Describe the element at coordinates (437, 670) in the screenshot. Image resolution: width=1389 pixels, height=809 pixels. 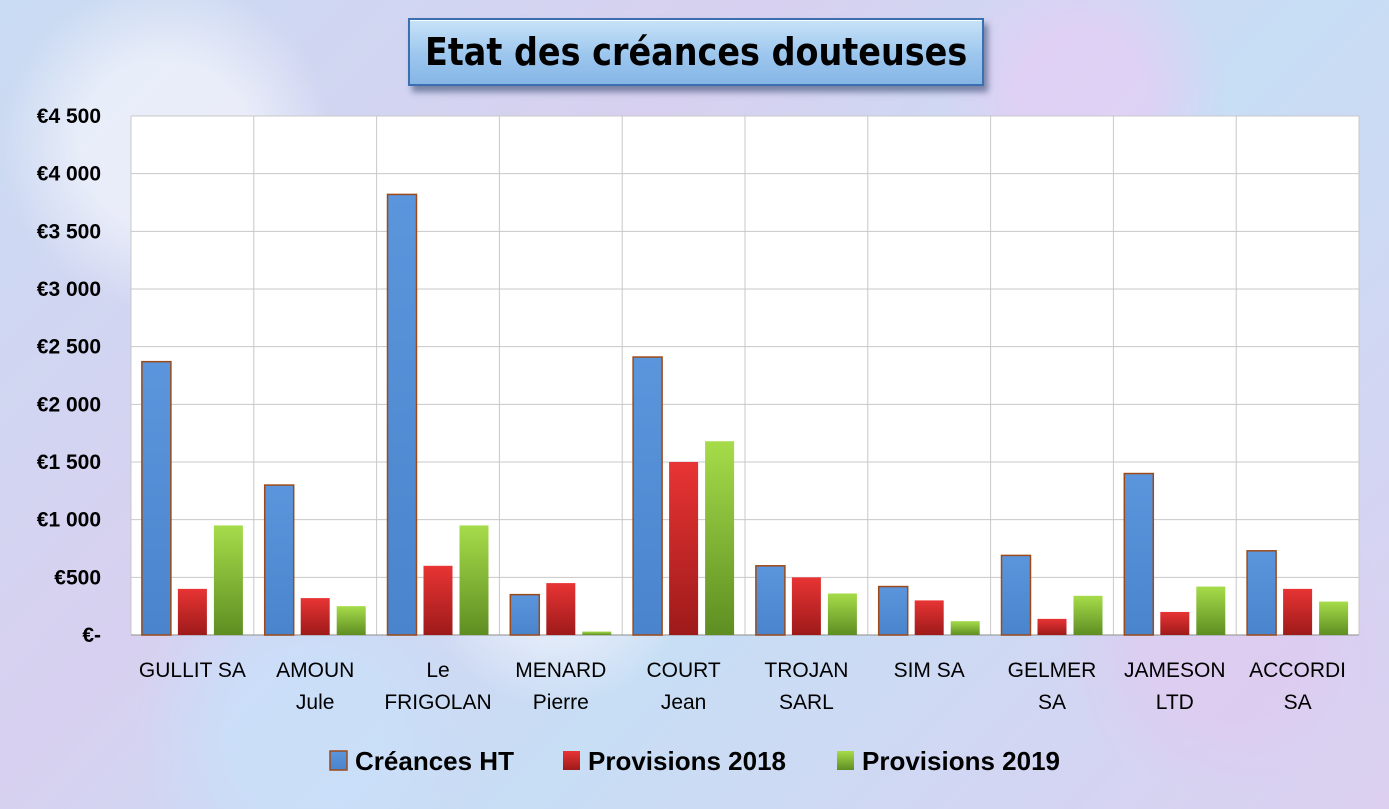
I see `x-tick-label: Le` at that location.